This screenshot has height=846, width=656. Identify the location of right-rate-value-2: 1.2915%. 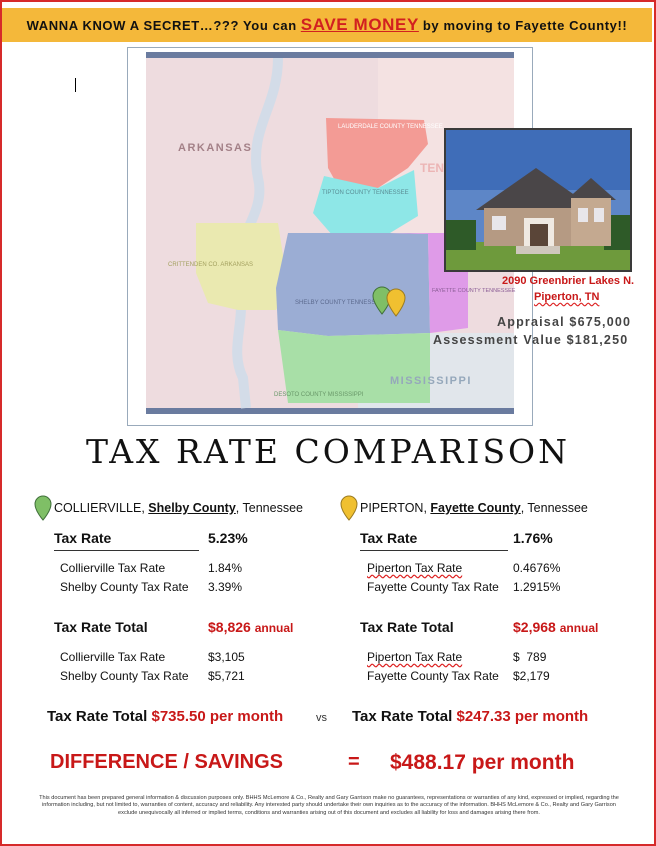
(537, 587).